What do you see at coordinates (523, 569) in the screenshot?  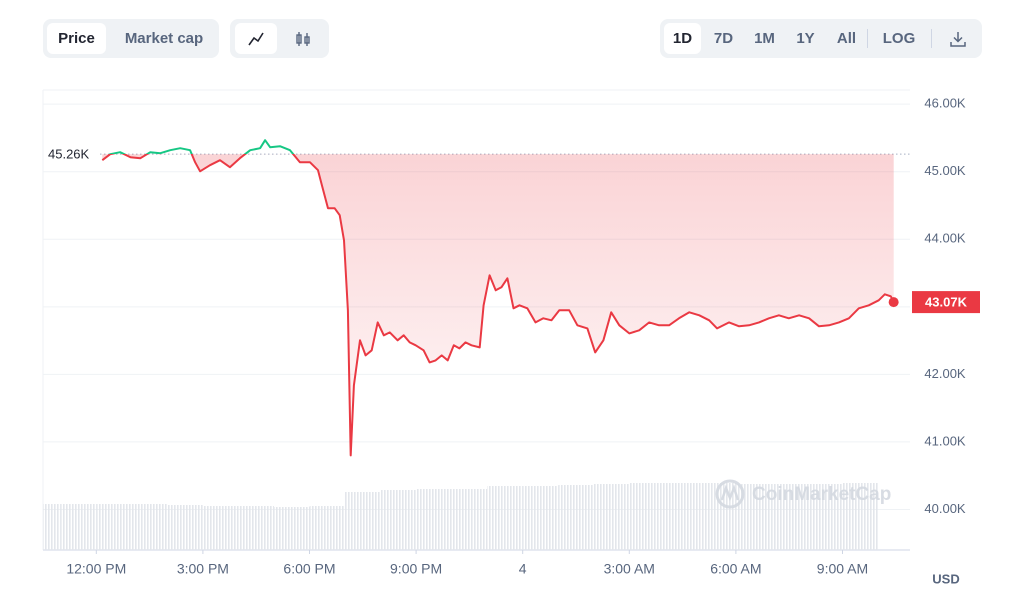 I see `x-tick-label: 4` at bounding box center [523, 569].